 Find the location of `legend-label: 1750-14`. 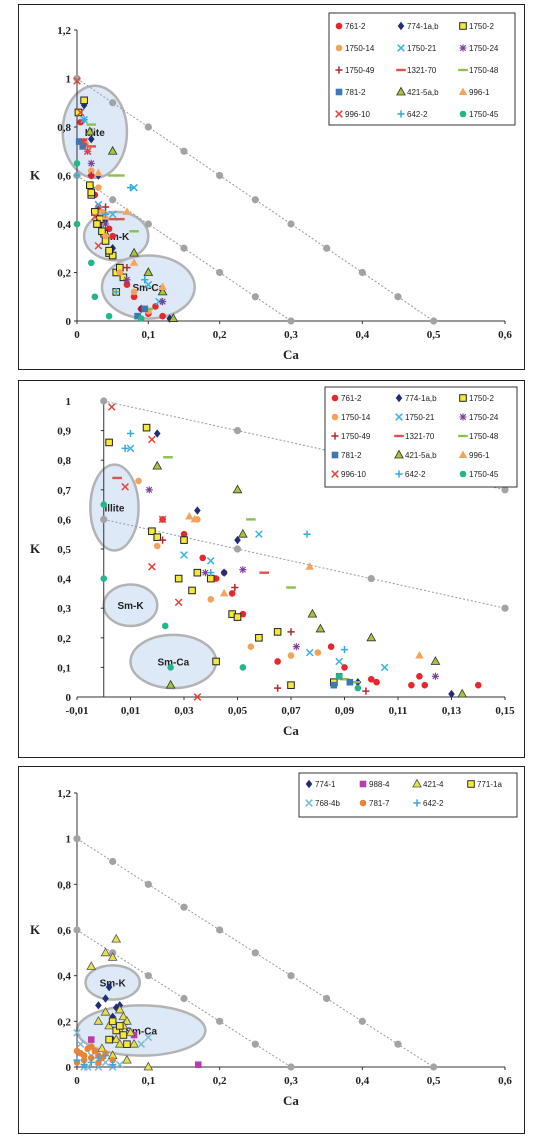

legend-label: 1750-14 is located at coordinates (356, 417).